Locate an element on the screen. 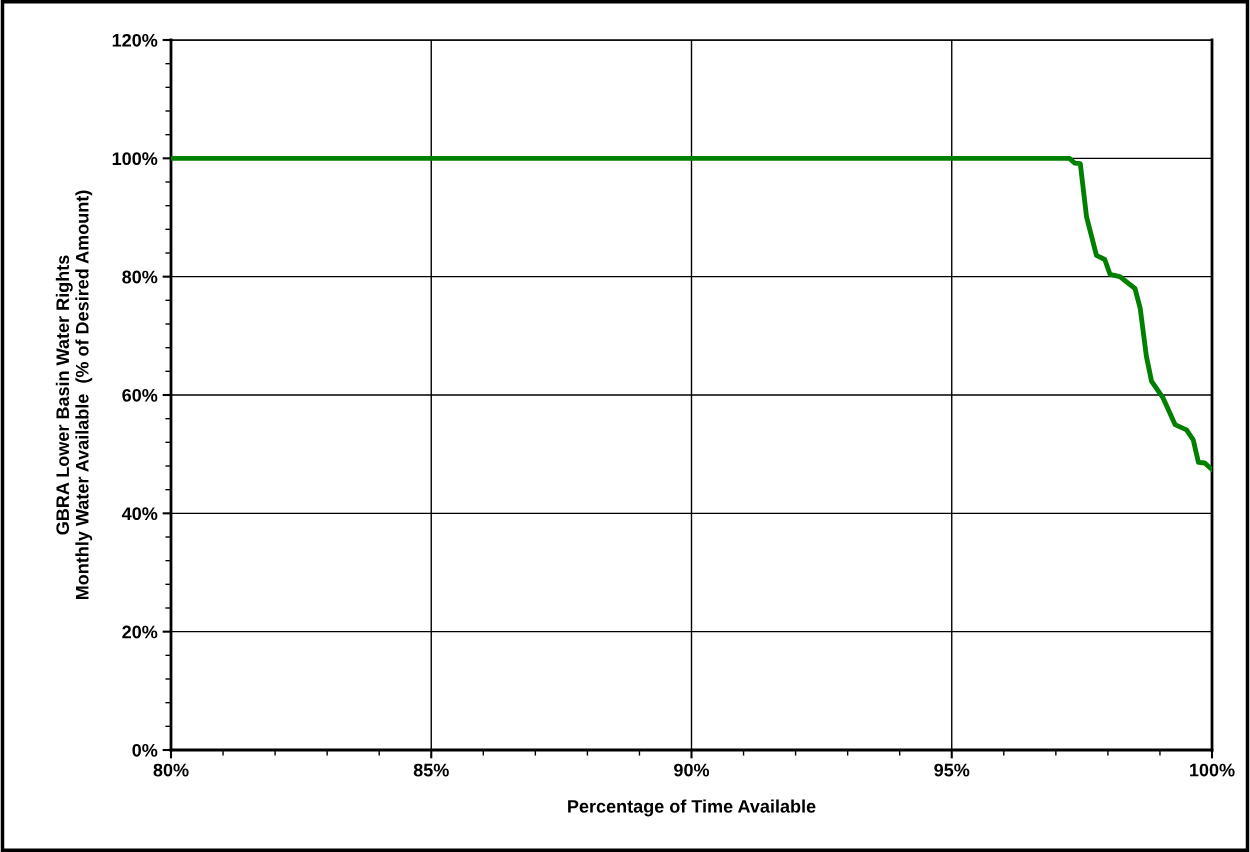  x-tick-label: 80% is located at coordinates (171, 770).